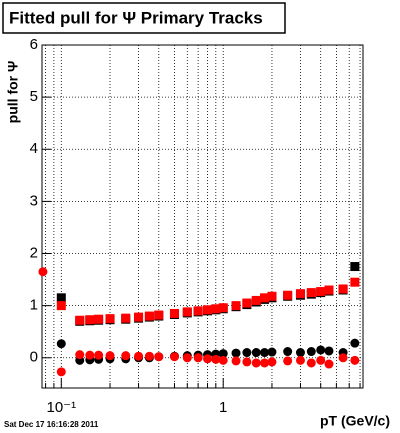 The width and height of the screenshot is (400, 433). What do you see at coordinates (34, 44) in the screenshot?
I see `y-tick-label: 6` at bounding box center [34, 44].